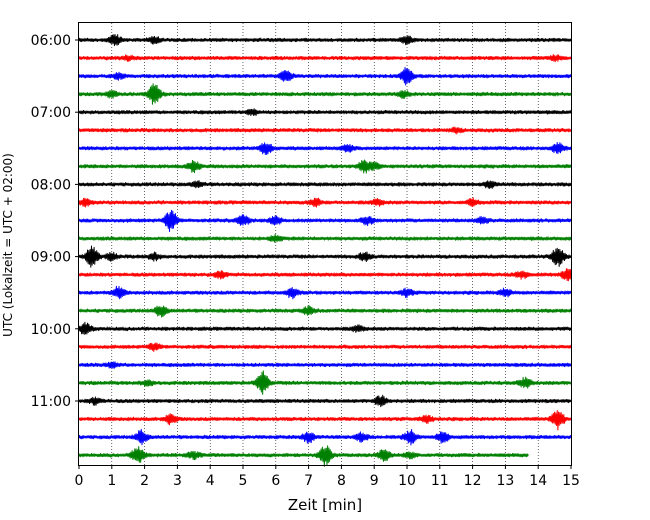 This screenshot has height=520, width=650. I want to click on y-tick-label: 08:00, so click(51, 185).